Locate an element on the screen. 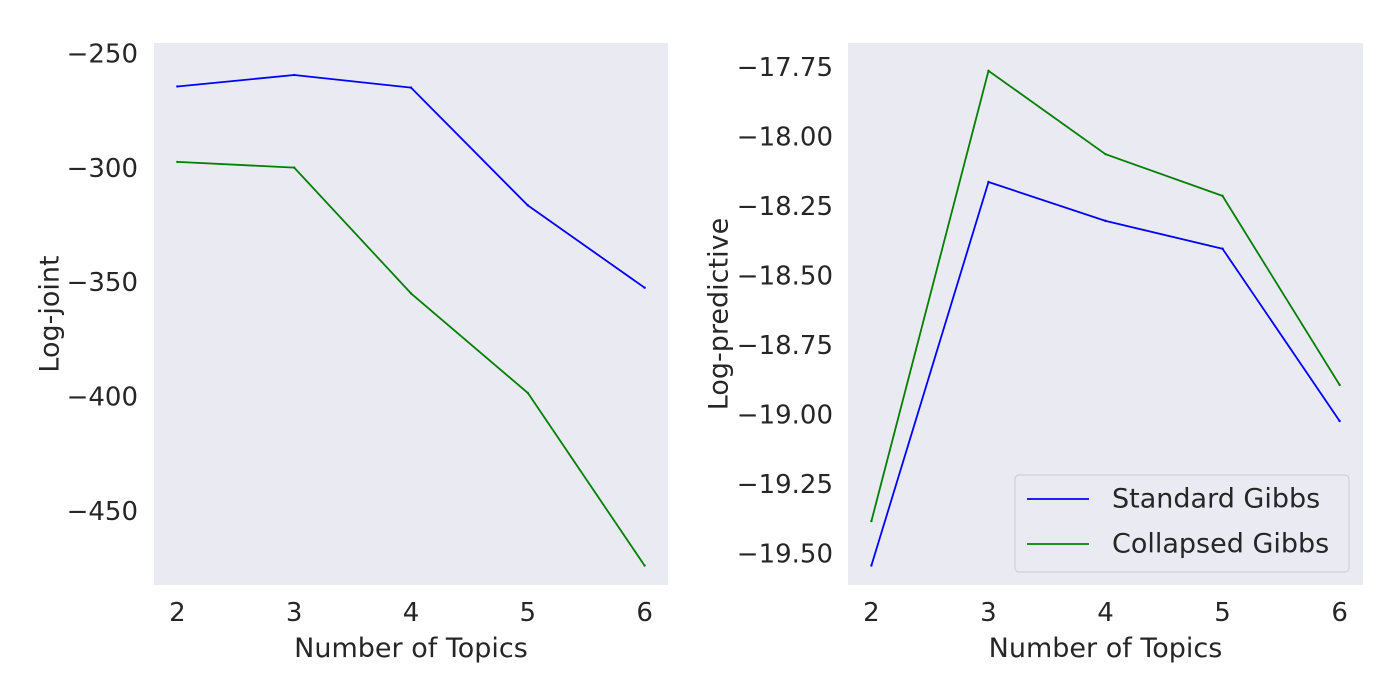 This screenshot has height=700, width=1400. legend-label: Collapsed Gibbs is located at coordinates (1220, 544).